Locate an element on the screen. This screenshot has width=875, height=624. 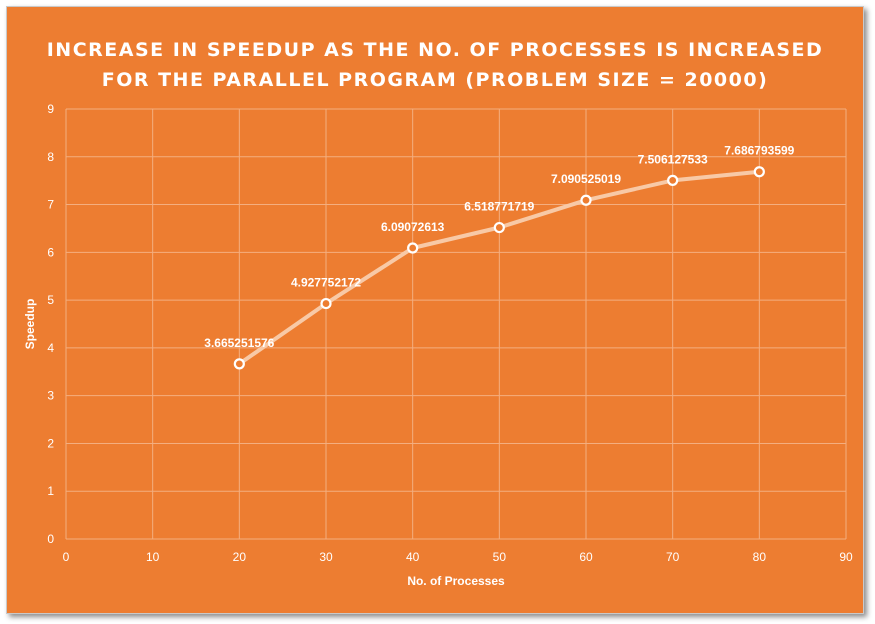
data-label: 6.09072613 is located at coordinates (413, 227).